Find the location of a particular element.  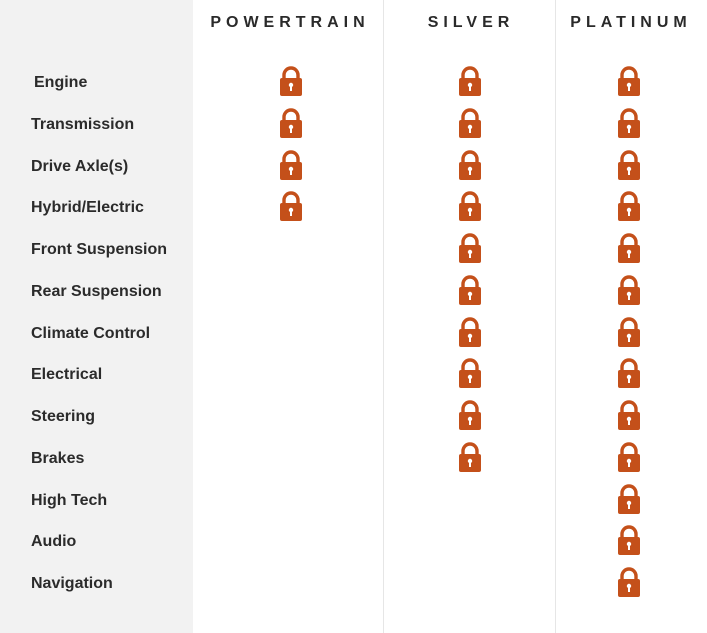

plan-header-powertrain: POWERTRAIN is located at coordinates (290, 22).